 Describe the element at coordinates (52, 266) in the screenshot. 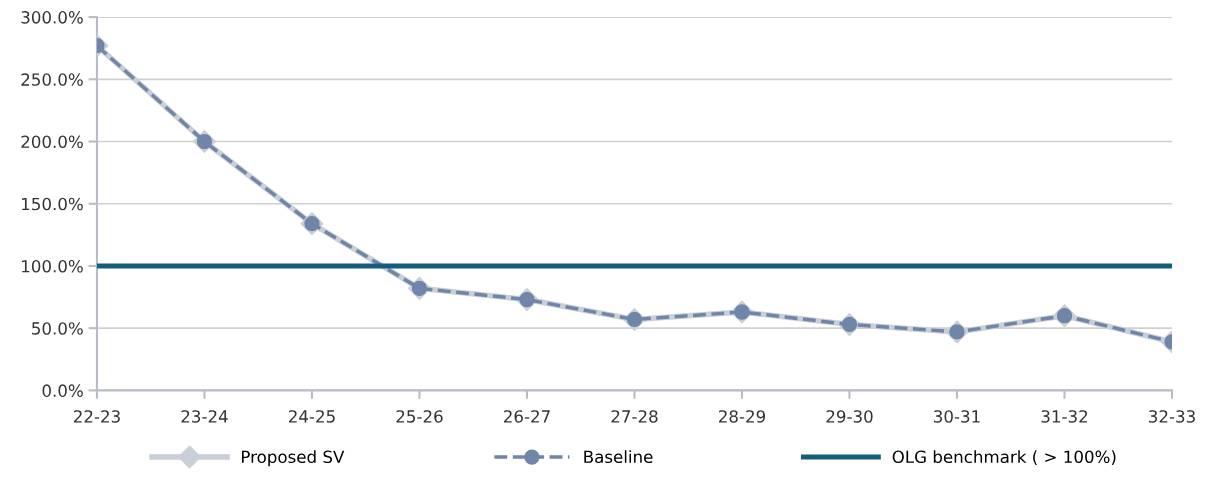

I see `y-tick-label: 100.0%` at that location.